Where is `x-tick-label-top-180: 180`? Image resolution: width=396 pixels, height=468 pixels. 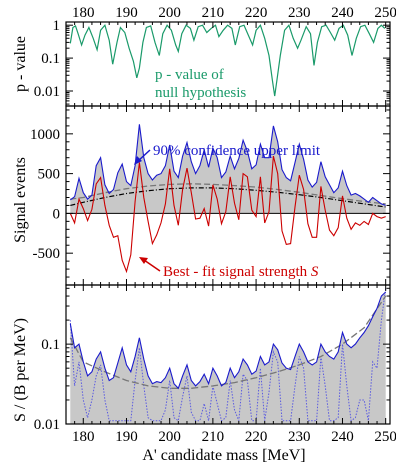
x-tick-label-top-180: 180 is located at coordinates (83, 13).